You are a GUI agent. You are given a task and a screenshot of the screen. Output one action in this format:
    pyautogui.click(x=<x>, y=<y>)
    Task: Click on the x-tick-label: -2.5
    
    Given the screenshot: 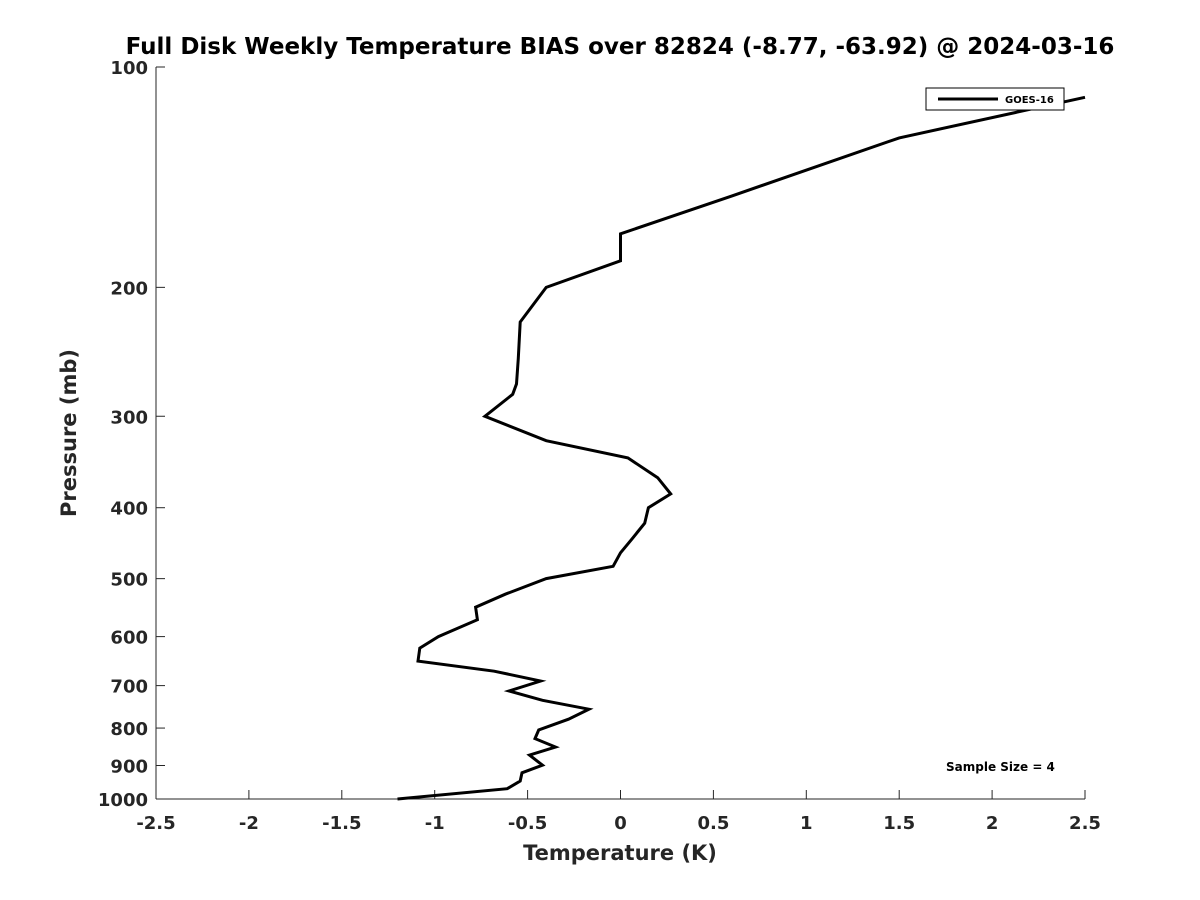 What is the action you would take?
    pyautogui.click(x=155, y=823)
    